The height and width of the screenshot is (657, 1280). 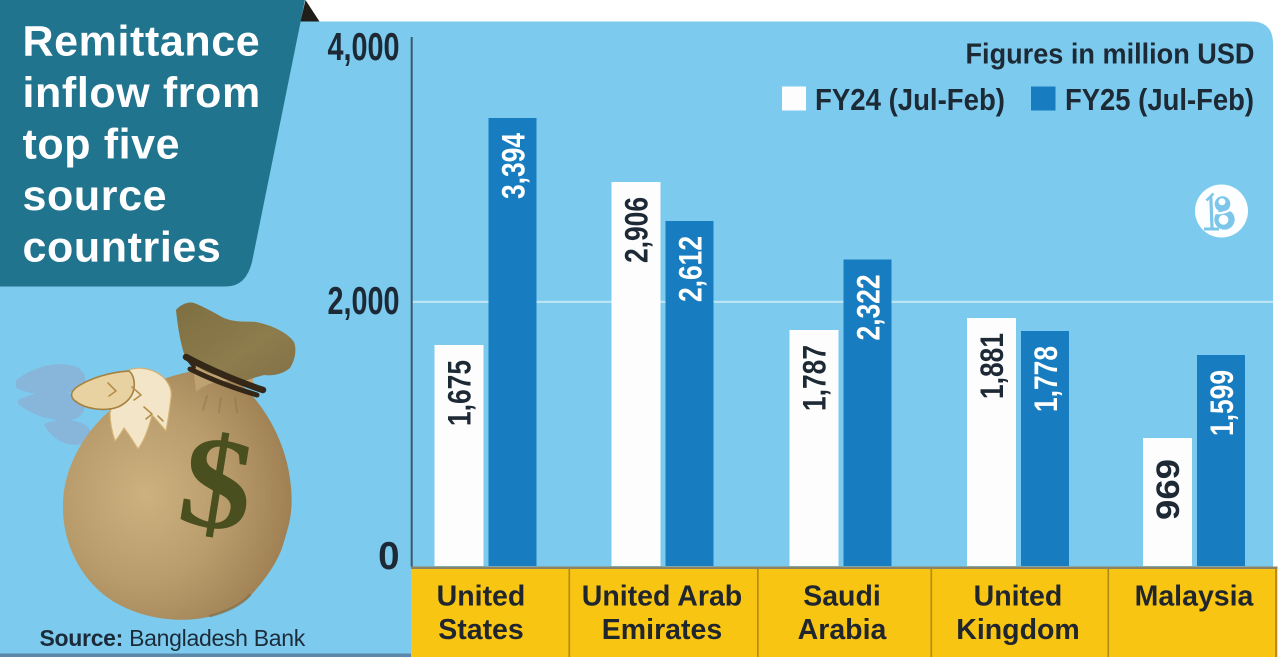 What do you see at coordinates (662, 630) in the screenshot?
I see `svg-text: Emirates` at bounding box center [662, 630].